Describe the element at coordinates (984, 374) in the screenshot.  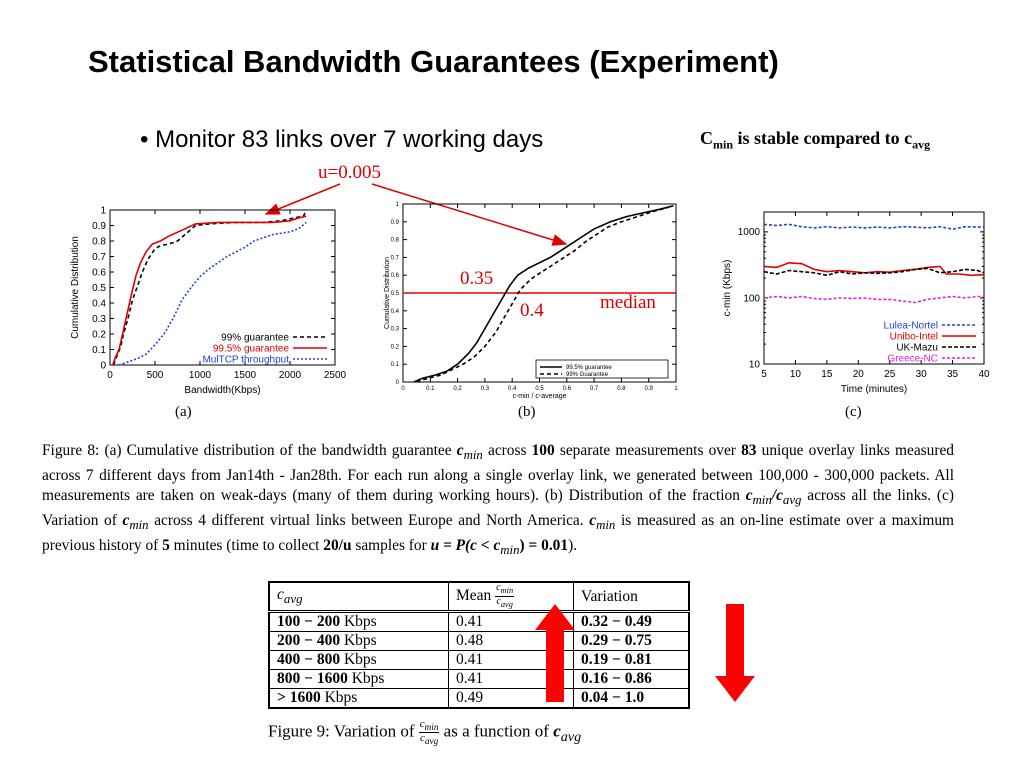
I see `x-tick-label: 40` at that location.